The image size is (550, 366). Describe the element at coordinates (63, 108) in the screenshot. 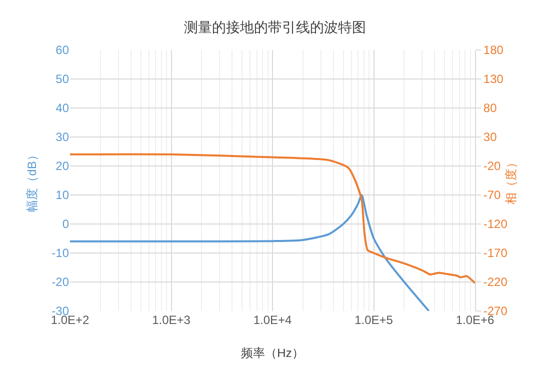

I see `y-tick-label: 40` at that location.